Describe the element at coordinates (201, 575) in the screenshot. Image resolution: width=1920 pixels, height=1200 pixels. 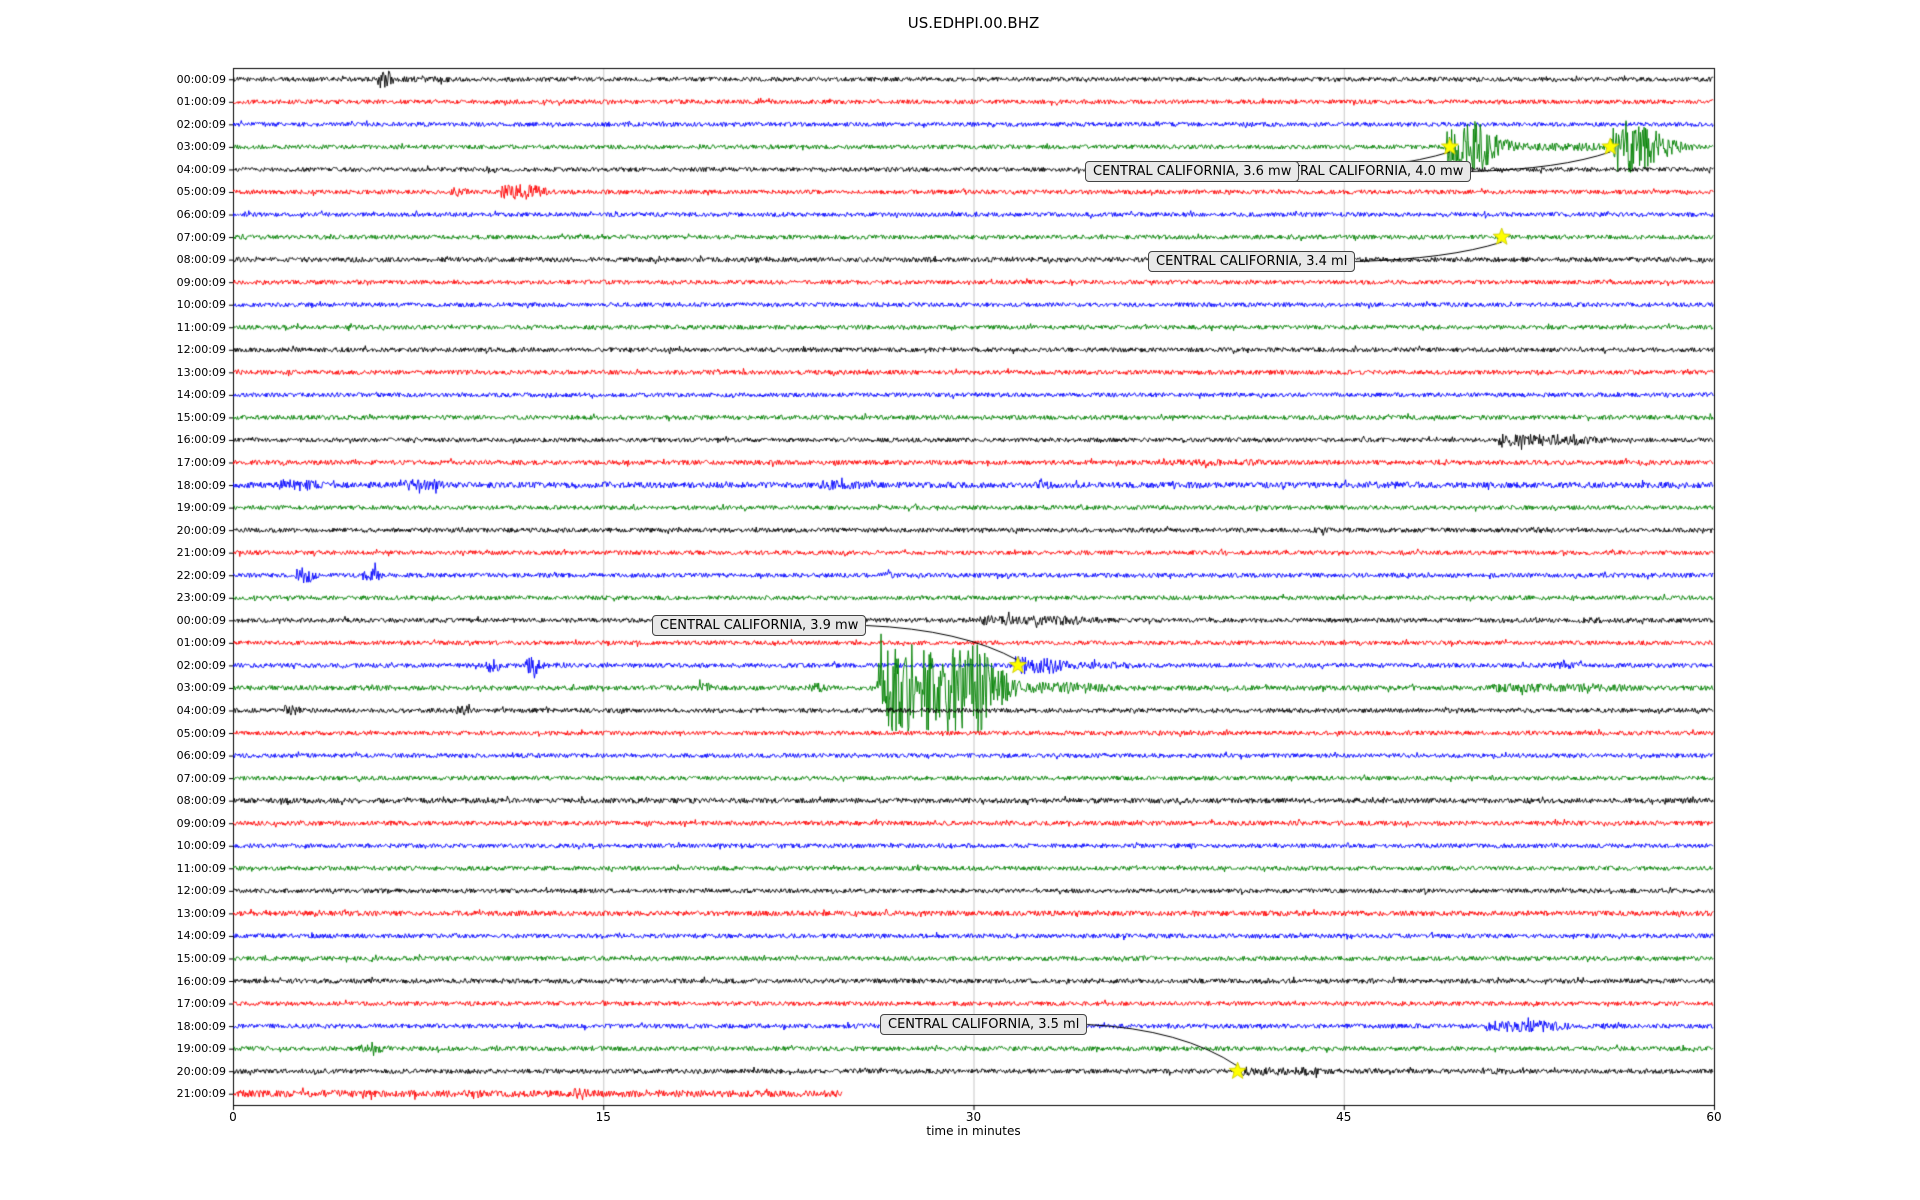
I see `row-time-label: 22:00:09` at that location.